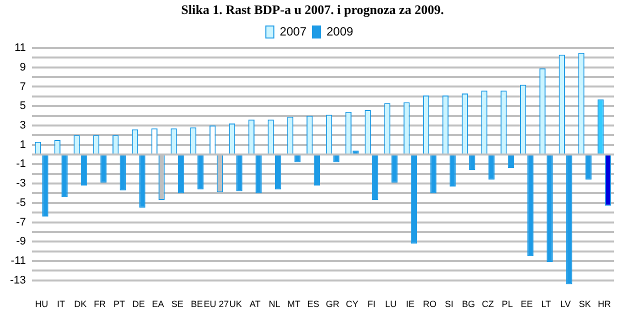 The image size is (625, 324). Describe the element at coordinates (23, 86) in the screenshot. I see `y-tick-label: 7` at that location.